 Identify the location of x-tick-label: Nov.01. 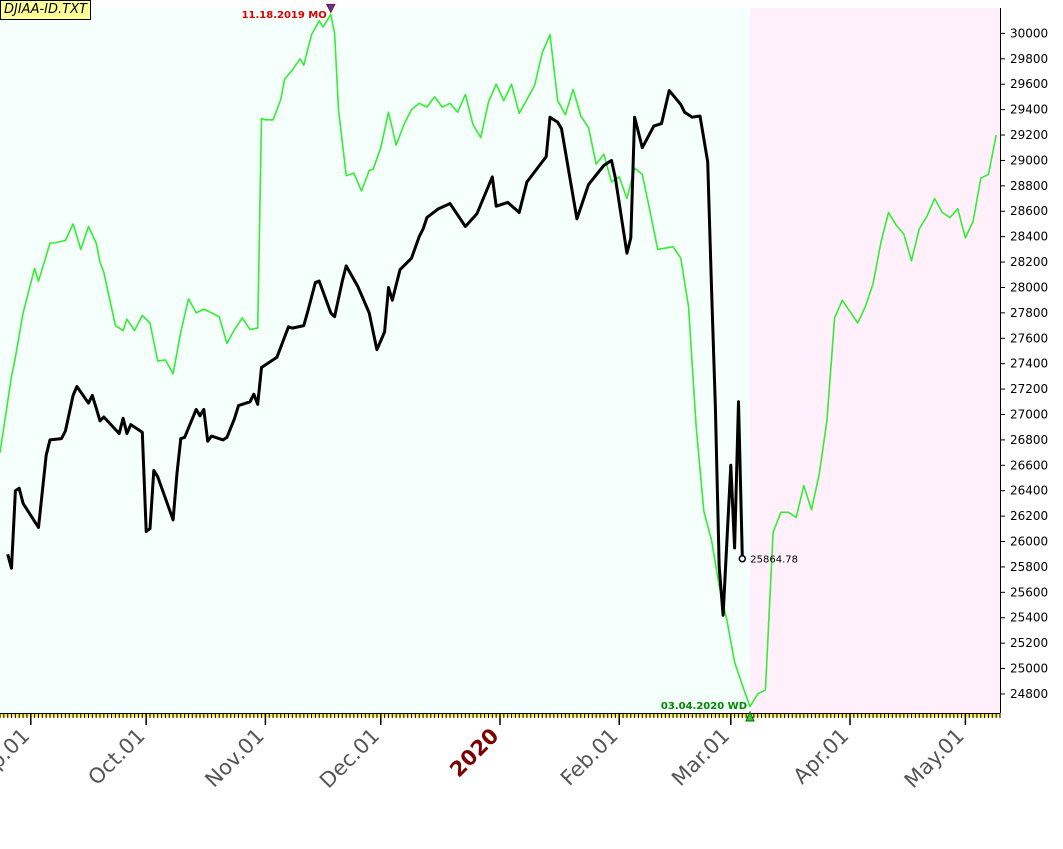
(234, 758).